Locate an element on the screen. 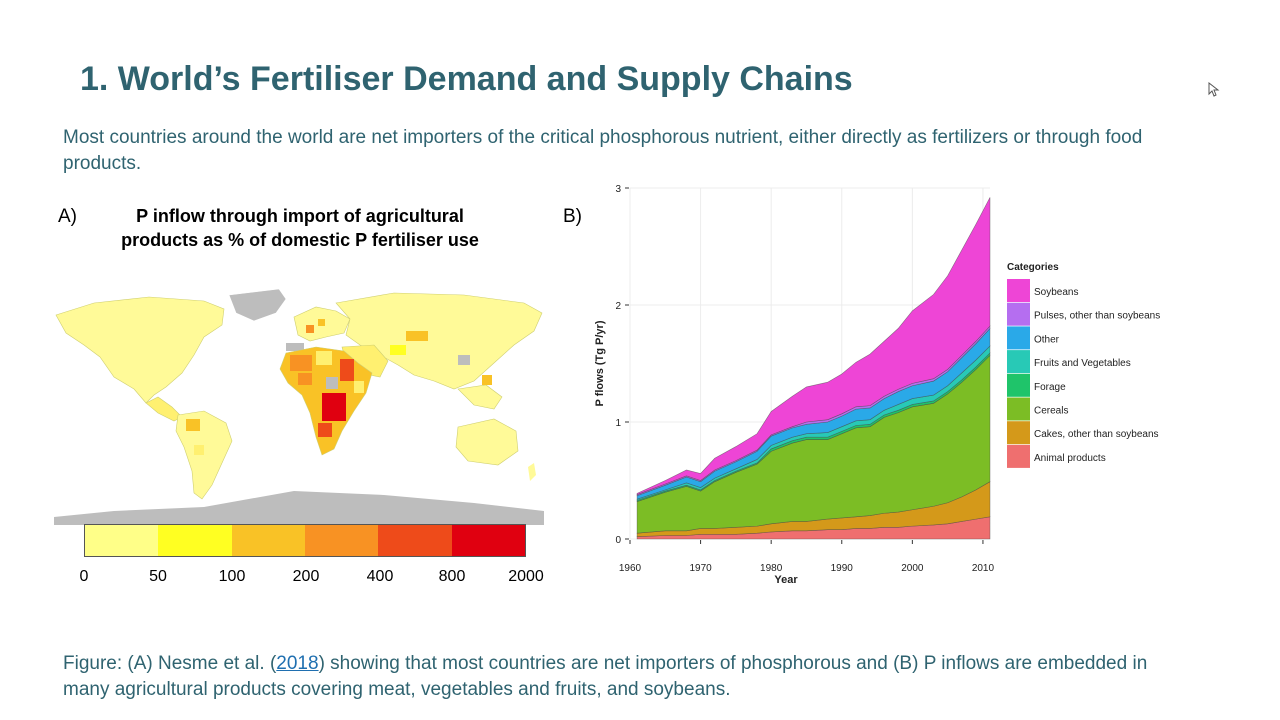 The image size is (1280, 720). legend-label: Pulses, other than soybeans is located at coordinates (1097, 316).